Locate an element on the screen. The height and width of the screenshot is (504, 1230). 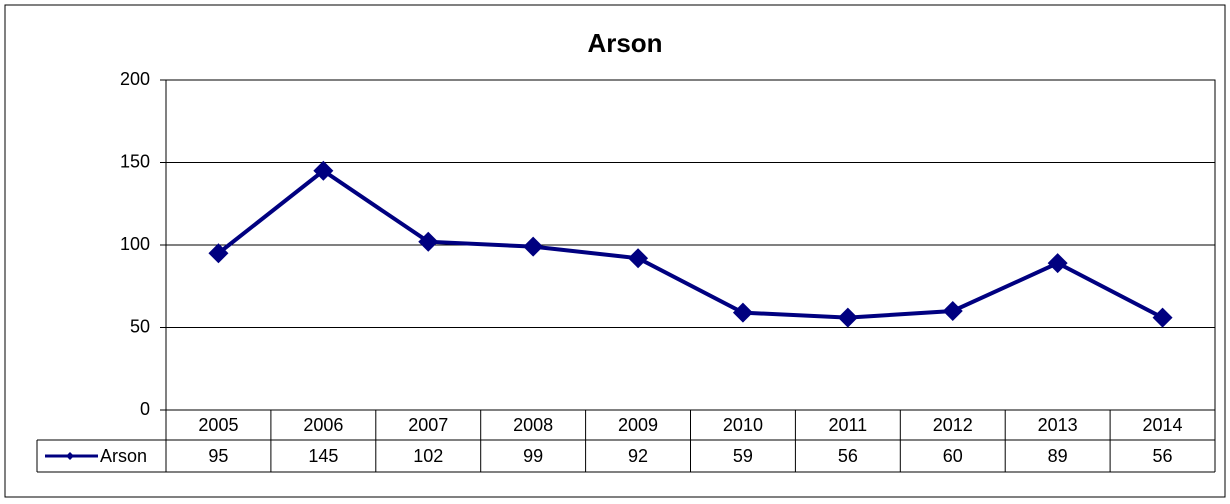
x-tick-label: 2008 is located at coordinates (533, 425).